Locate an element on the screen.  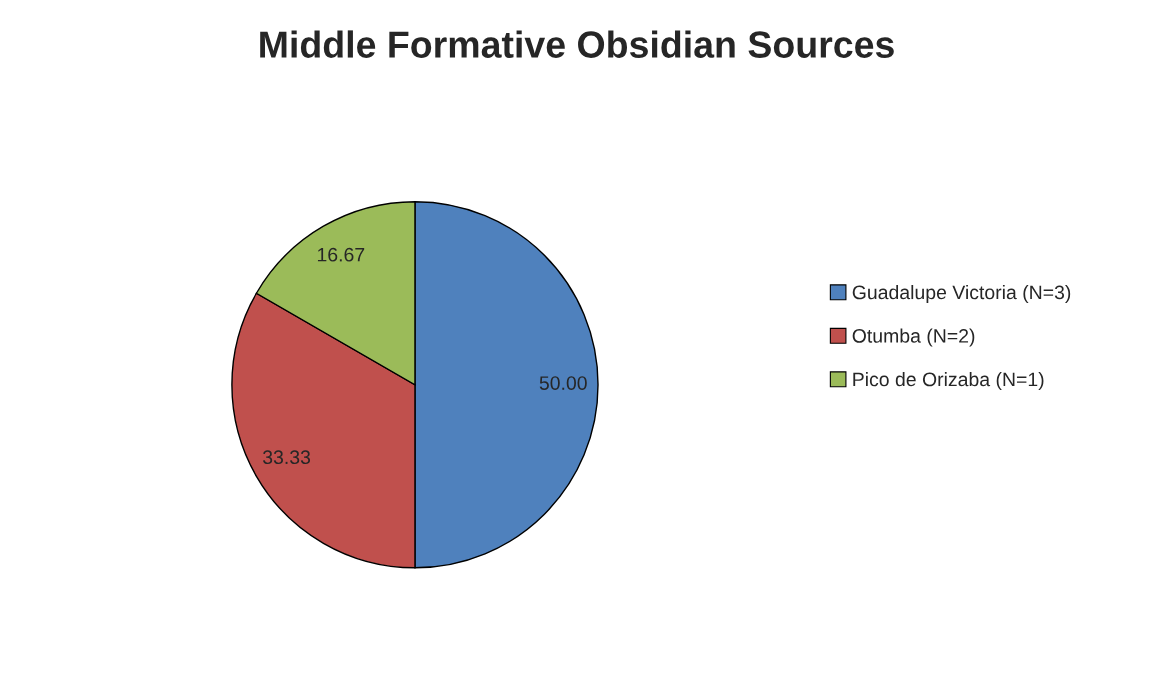
legend-label: Guadalupe Victoria (N=3) is located at coordinates (961, 294).